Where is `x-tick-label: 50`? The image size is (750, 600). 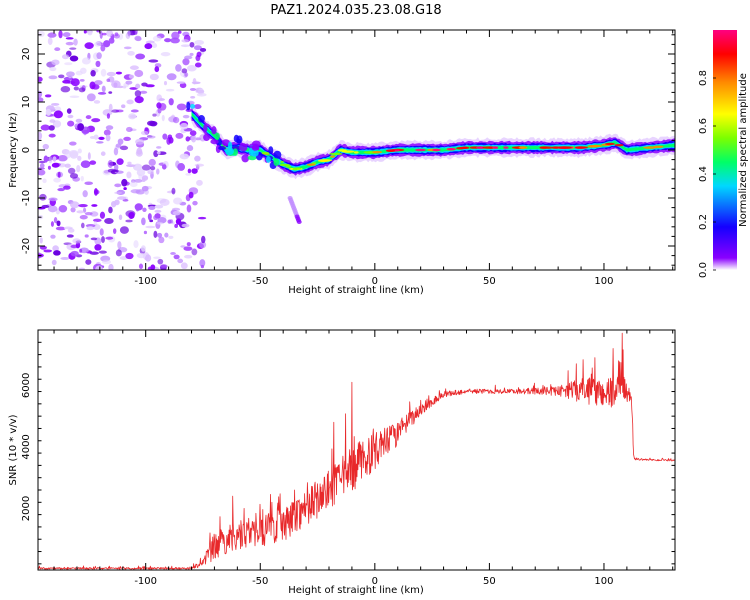
x-tick-label: 50 is located at coordinates (489, 581).